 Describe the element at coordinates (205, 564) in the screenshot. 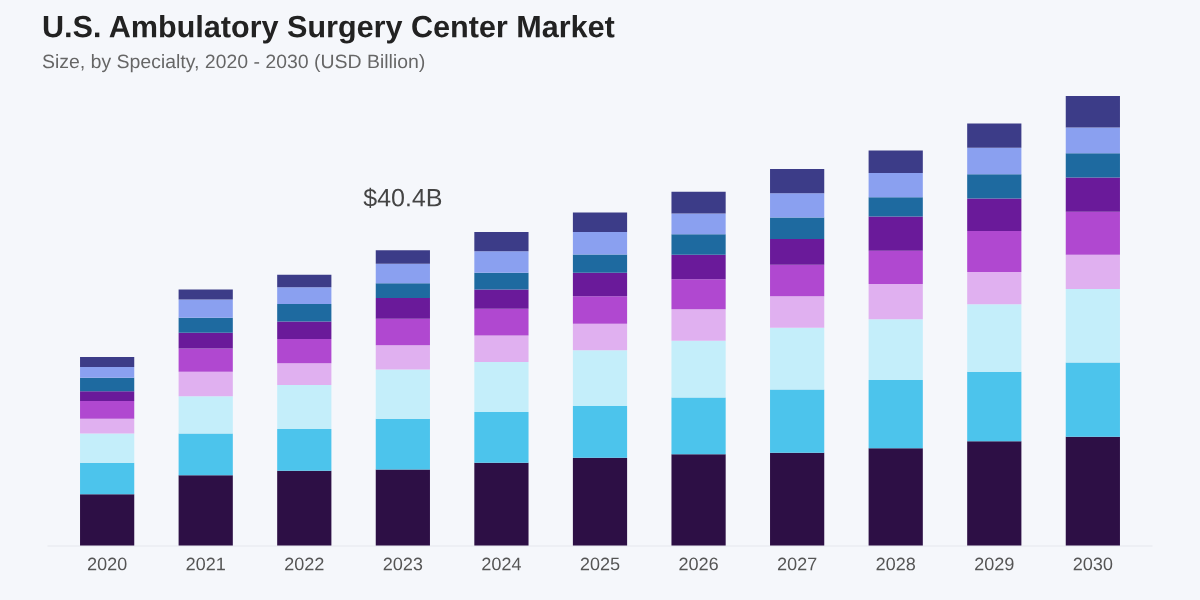

I see `x-tick-label: 2021` at that location.